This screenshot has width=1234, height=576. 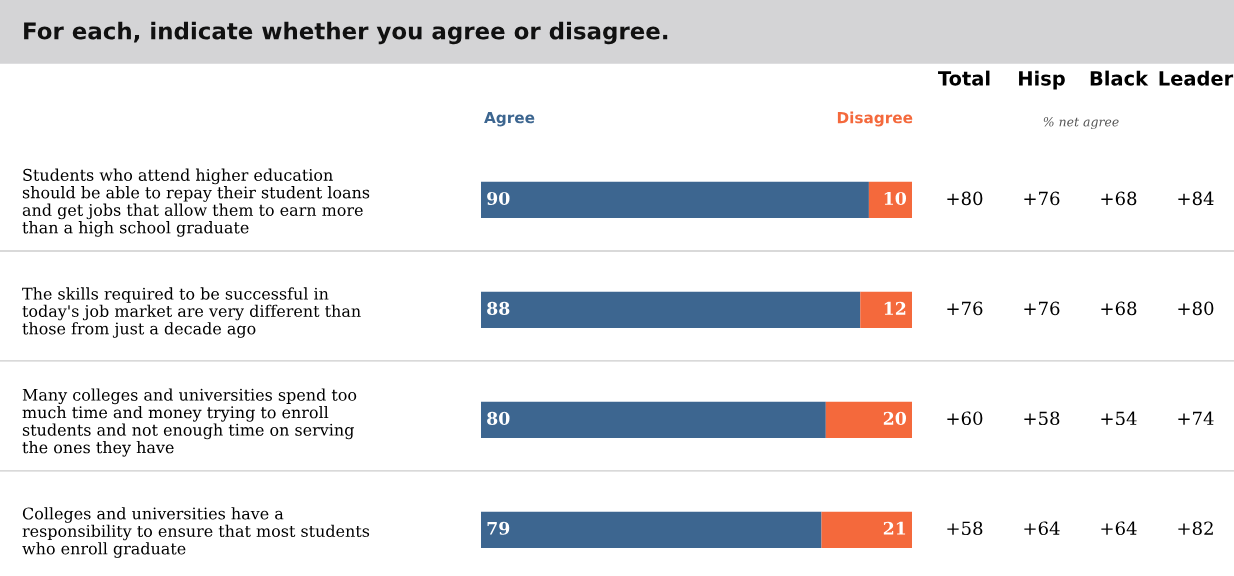 What do you see at coordinates (498, 198) in the screenshot?
I see `data-label: 90` at bounding box center [498, 198].